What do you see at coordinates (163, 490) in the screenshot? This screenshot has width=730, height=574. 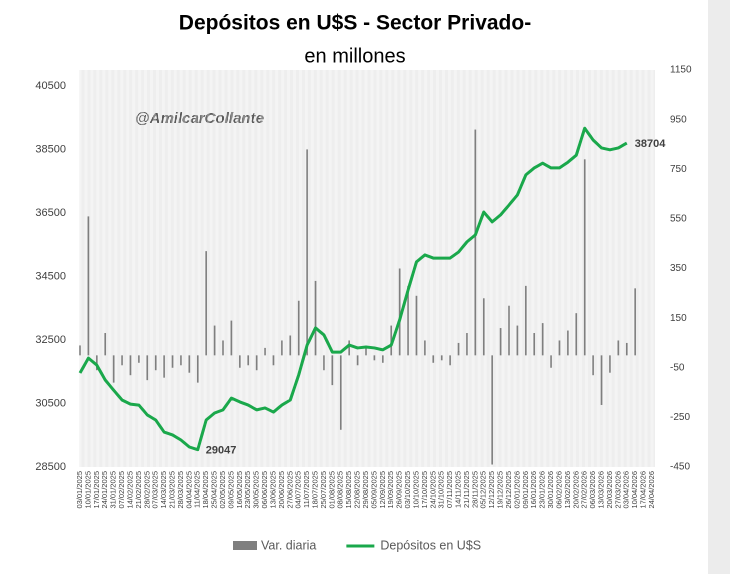 I see `x-tick-label: 14/03/2025` at bounding box center [163, 490].